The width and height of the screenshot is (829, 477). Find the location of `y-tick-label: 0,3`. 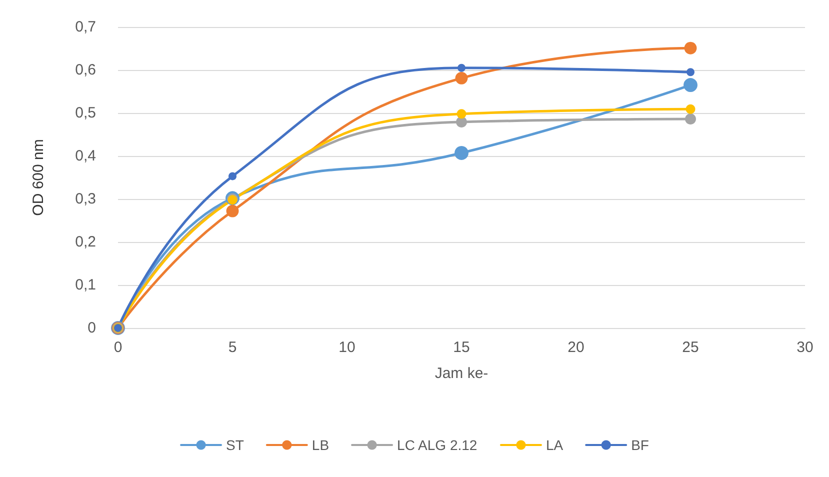

y-tick-label: 0,3 is located at coordinates (85, 199).